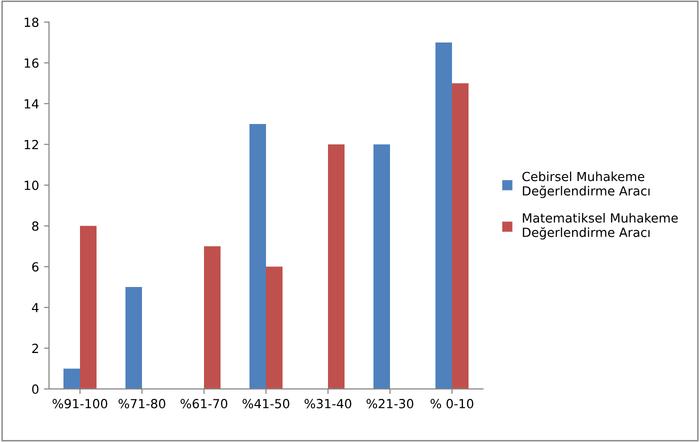 The height and width of the screenshot is (442, 700). What do you see at coordinates (204, 403) in the screenshot?
I see `x-tick-label: %61-70` at bounding box center [204, 403].